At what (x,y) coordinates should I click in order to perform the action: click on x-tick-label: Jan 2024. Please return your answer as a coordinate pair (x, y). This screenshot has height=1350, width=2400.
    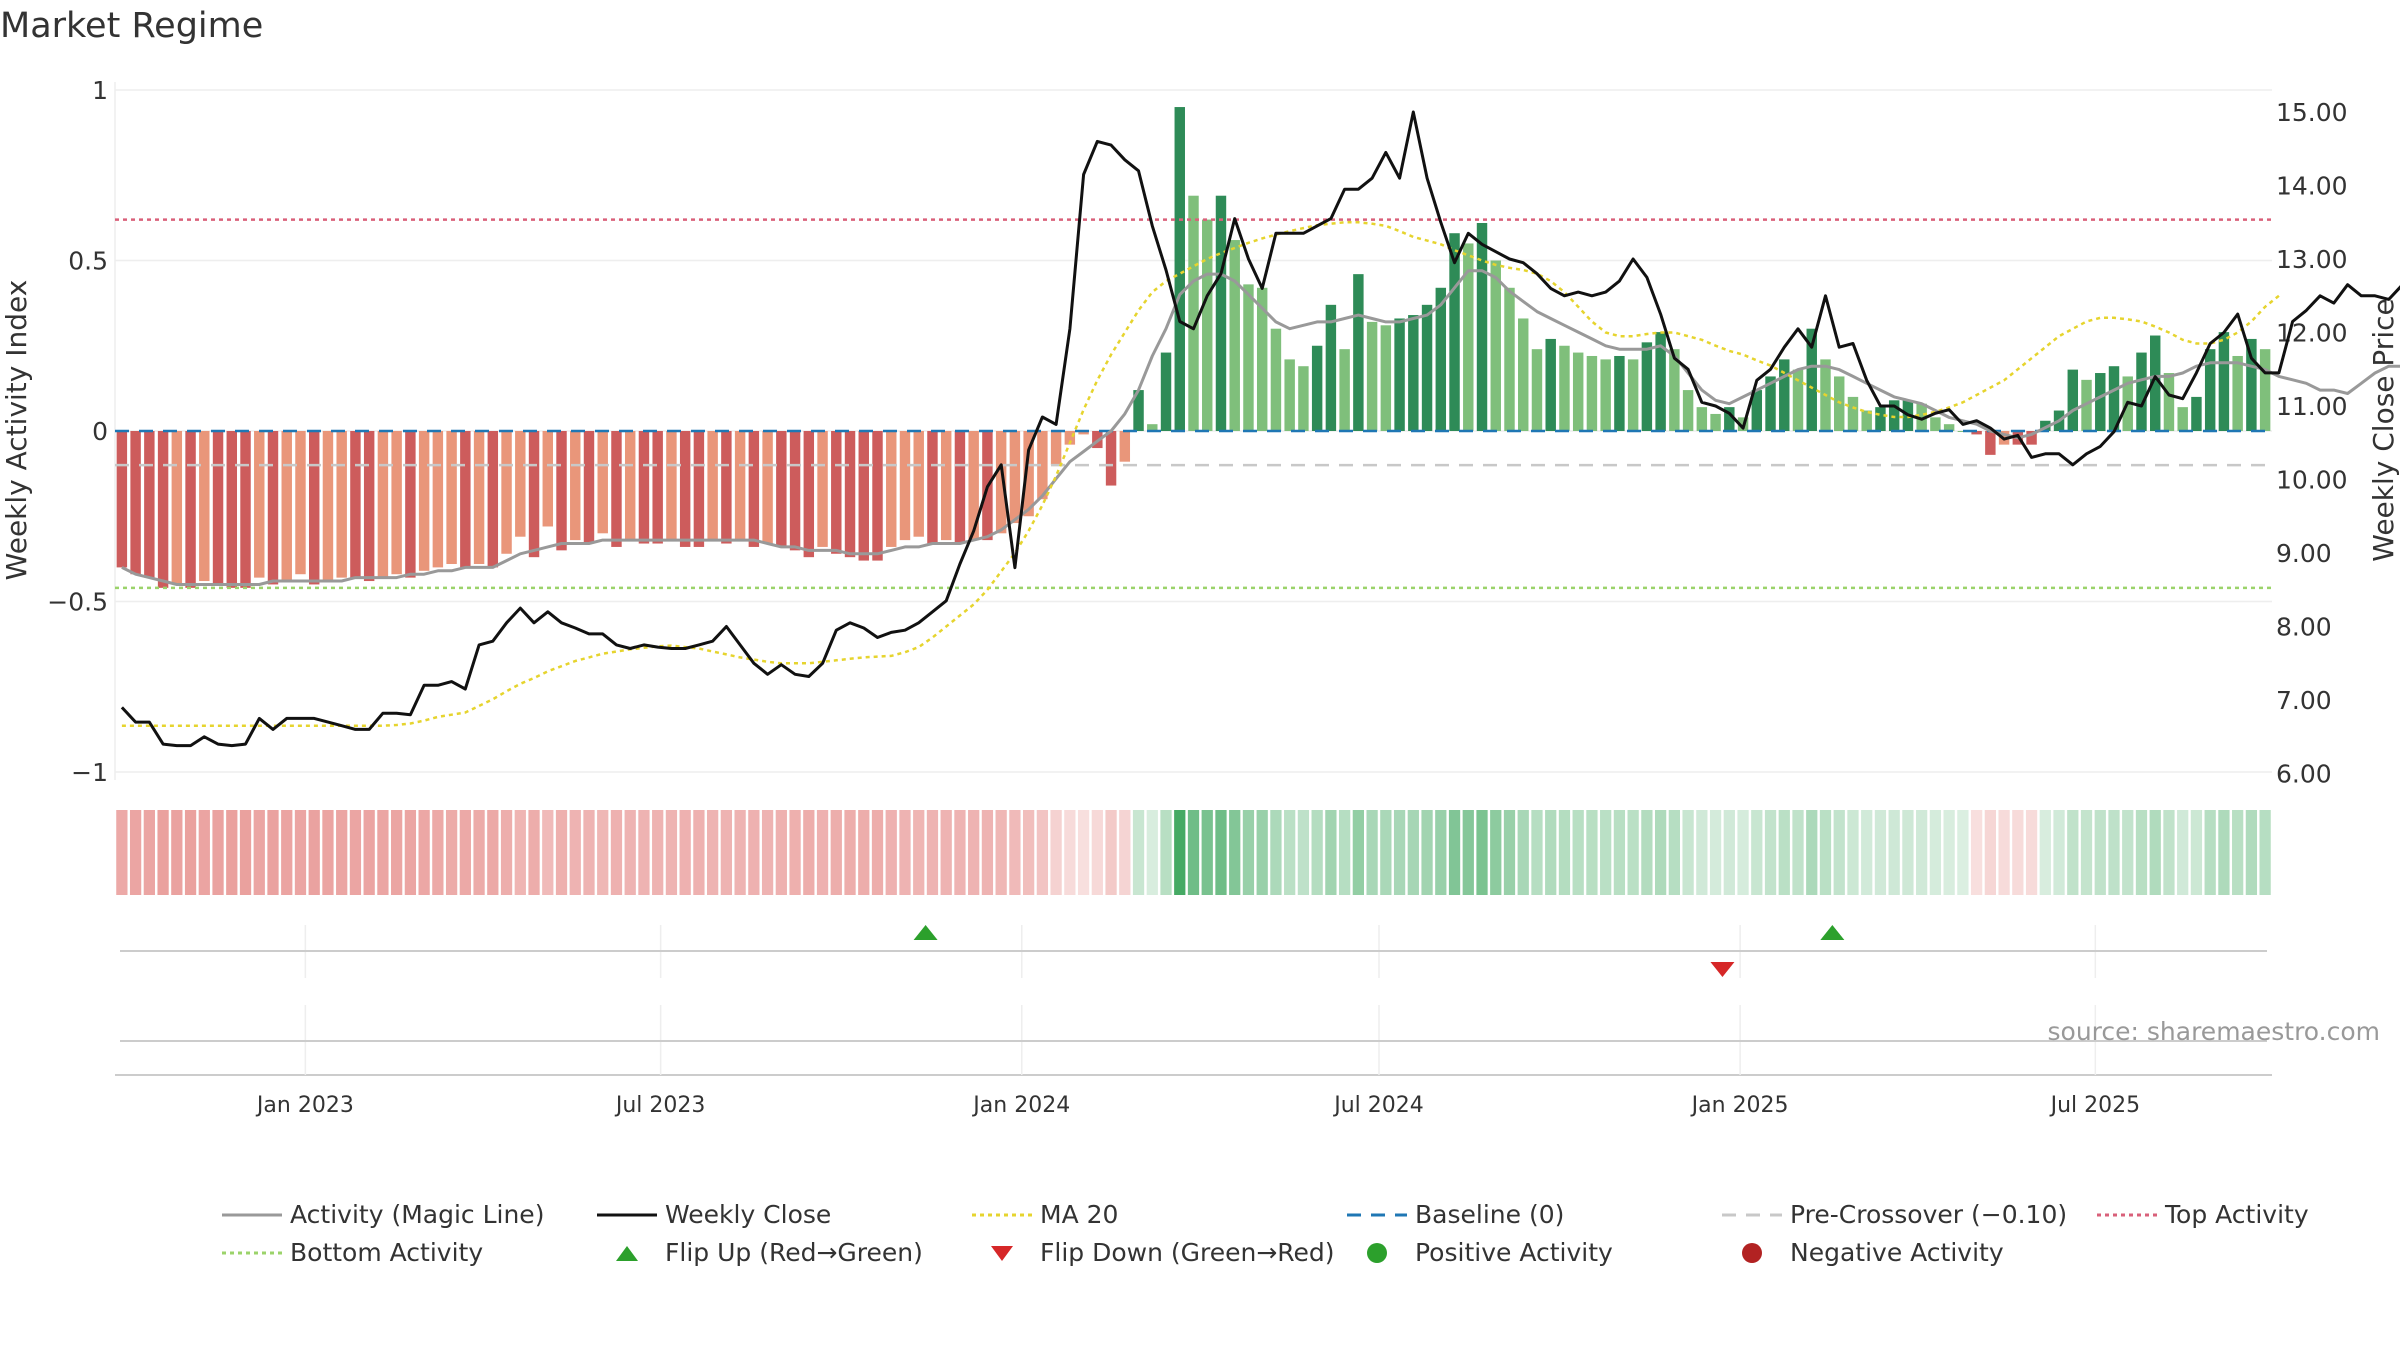
    Looking at the image, I should click on (1020, 1105).